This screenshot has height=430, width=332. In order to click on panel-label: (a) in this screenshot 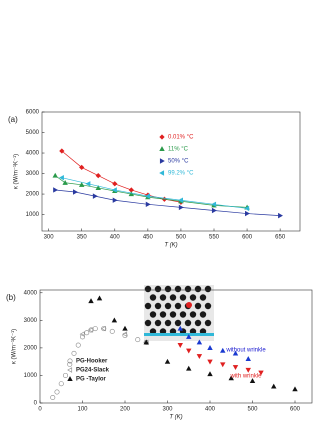, I will do `click(13, 119)`.